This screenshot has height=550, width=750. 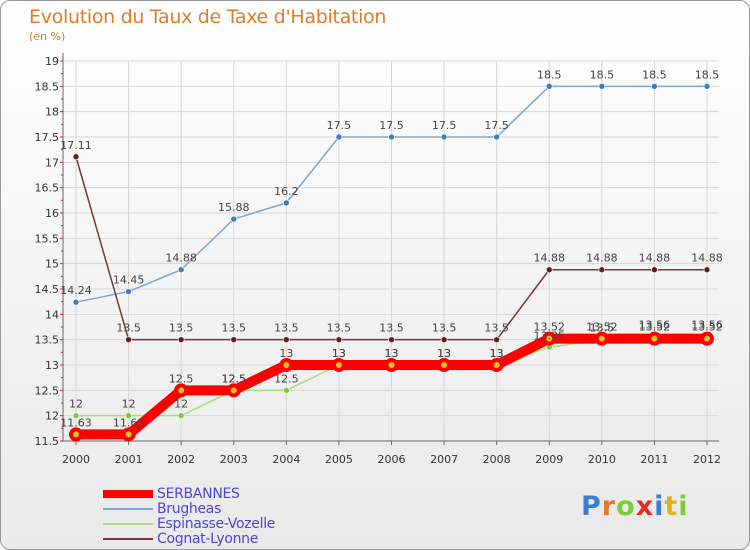 I want to click on y-tick-label: 11.5, so click(x=47, y=441).